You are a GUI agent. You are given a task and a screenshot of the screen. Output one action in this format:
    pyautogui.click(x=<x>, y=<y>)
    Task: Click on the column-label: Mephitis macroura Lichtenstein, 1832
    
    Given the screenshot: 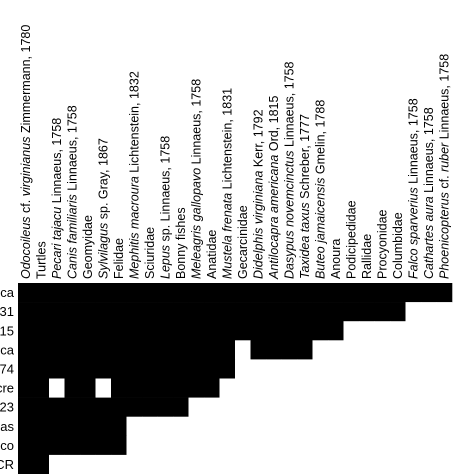 What is the action you would take?
    pyautogui.click(x=134, y=175)
    